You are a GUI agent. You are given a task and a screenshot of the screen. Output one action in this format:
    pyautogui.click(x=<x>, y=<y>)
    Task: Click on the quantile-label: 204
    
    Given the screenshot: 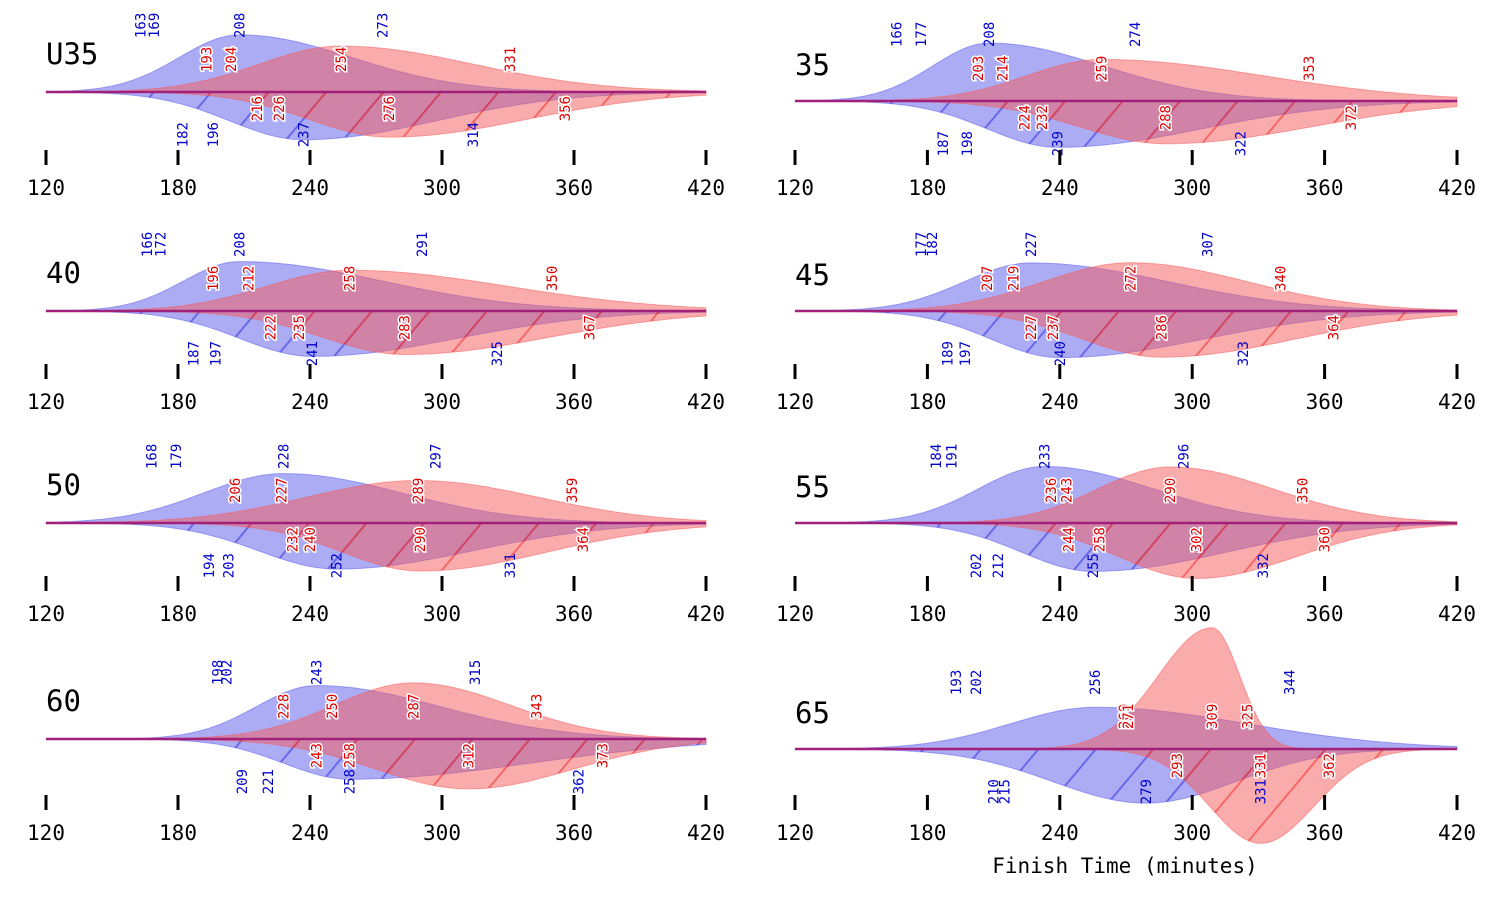 What is the action you would take?
    pyautogui.click(x=232, y=59)
    